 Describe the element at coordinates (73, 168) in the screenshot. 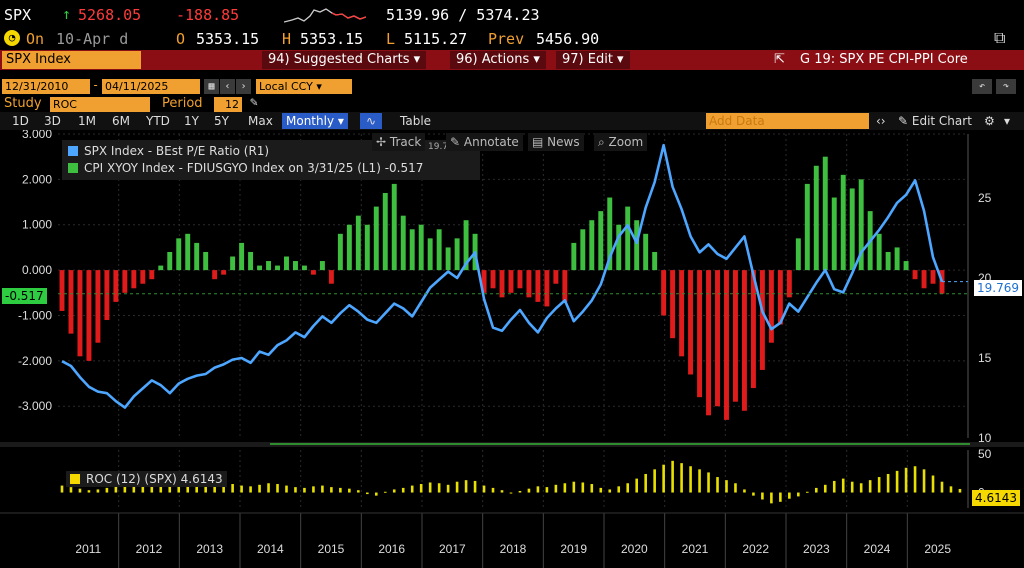

I see `legend-swatch-green` at that location.